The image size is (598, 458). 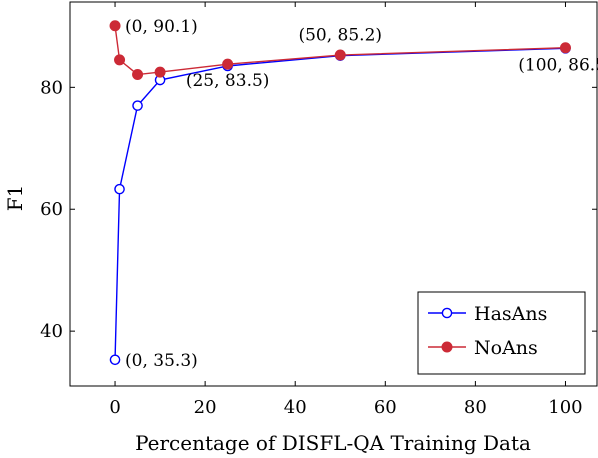 I want to click on y-tick-label: 40, so click(x=51, y=331).